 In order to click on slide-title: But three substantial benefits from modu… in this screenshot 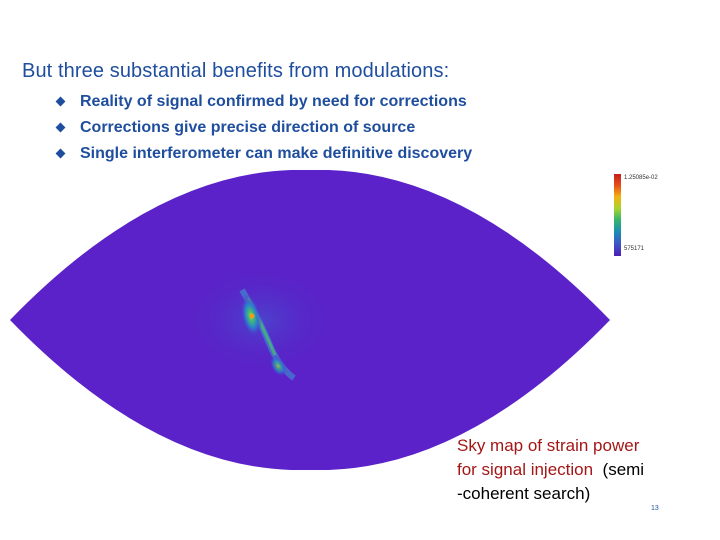, I will do `click(236, 71)`.